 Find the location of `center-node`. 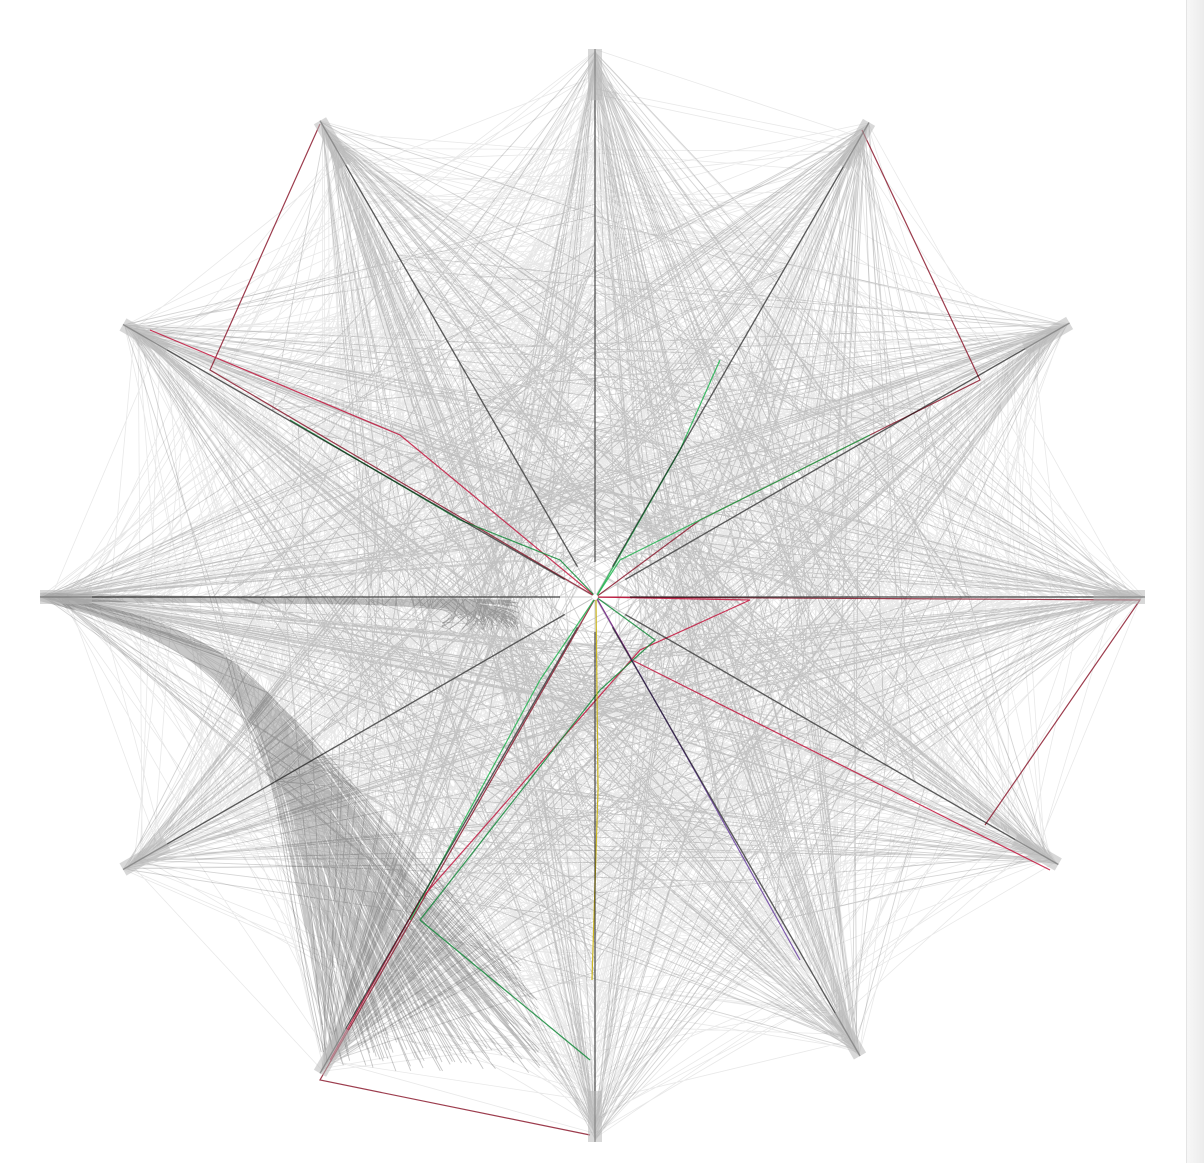

center-node is located at coordinates (595, 597).